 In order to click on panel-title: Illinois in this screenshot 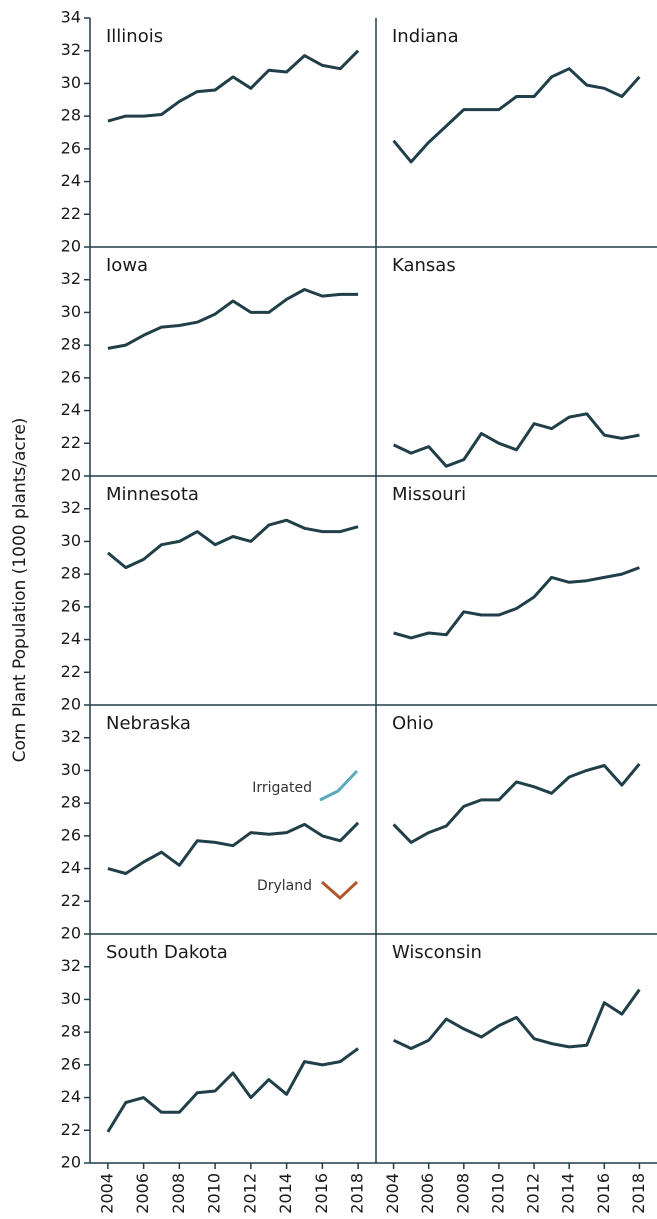, I will do `click(134, 36)`.